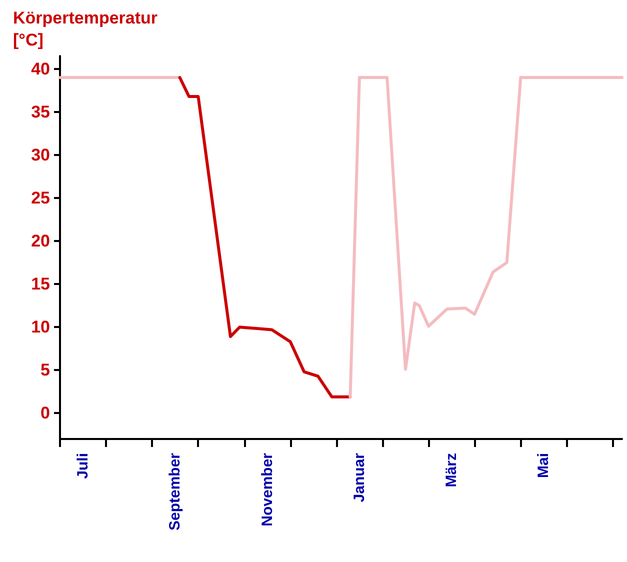 This screenshot has width=627, height=562. What do you see at coordinates (451, 470) in the screenshot?
I see `x-tick-label: März` at bounding box center [451, 470].